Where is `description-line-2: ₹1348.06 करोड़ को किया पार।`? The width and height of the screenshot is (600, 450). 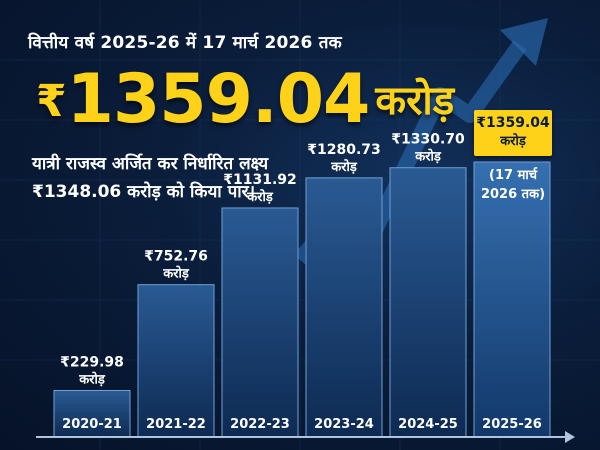
description-line-2: ₹1348.06 करोड़ को किया पार। is located at coordinates (144, 192).